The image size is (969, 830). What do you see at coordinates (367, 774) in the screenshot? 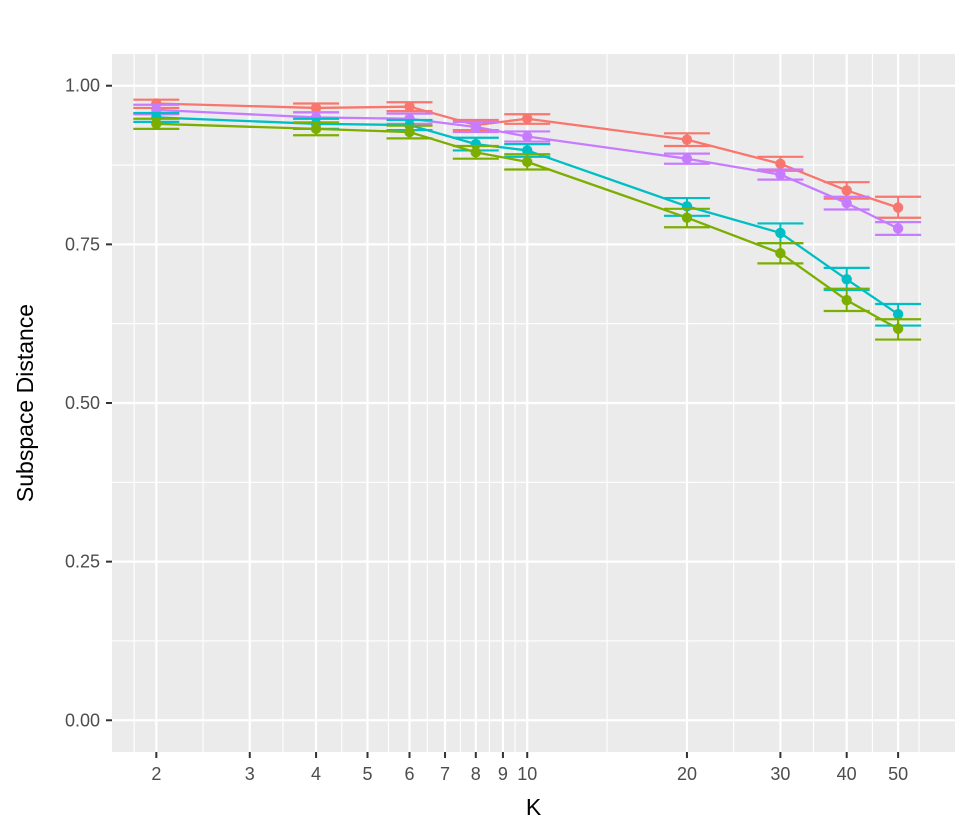
I see `x-tick-label: 5` at bounding box center [367, 774].